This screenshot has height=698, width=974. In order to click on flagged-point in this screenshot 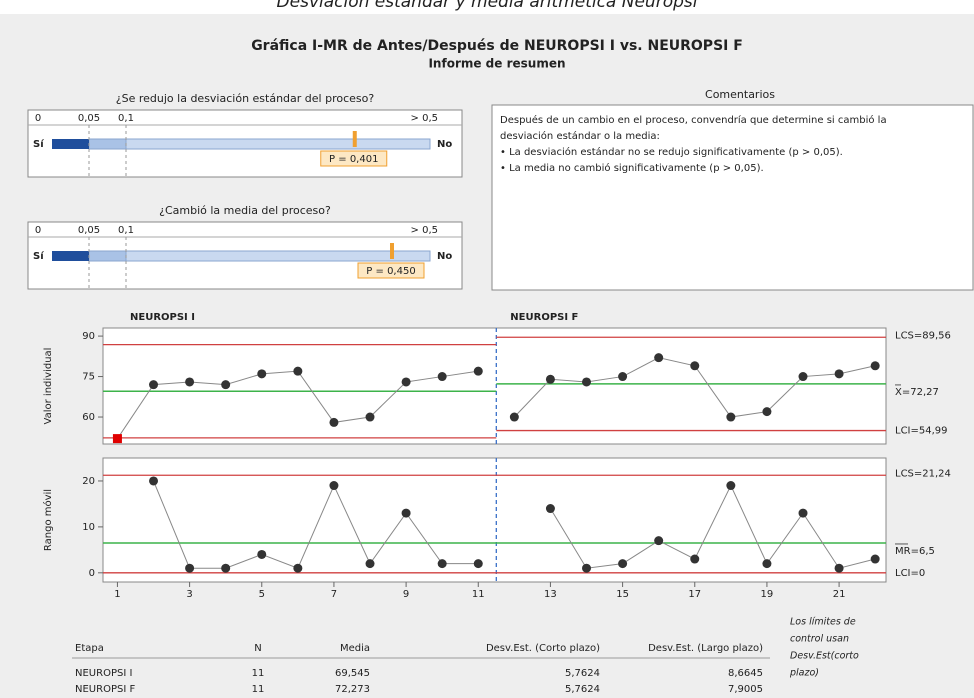, I will do `click(117, 439)`.